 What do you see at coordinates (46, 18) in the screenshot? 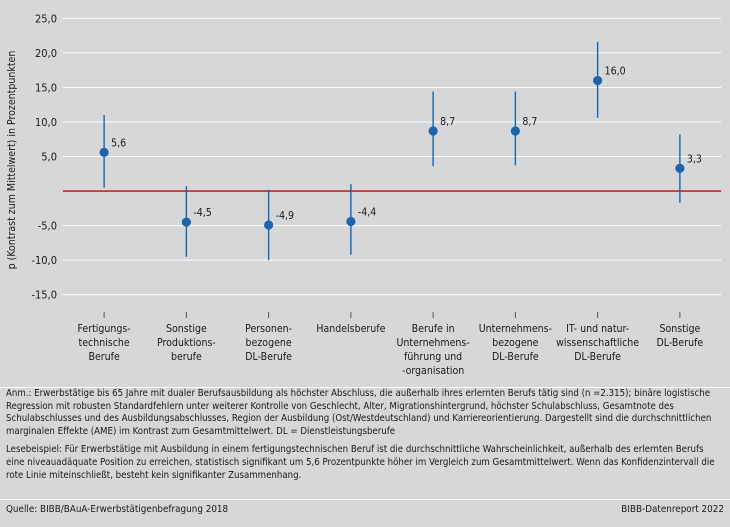
I see `y-tick-label: 25,0` at bounding box center [46, 18].